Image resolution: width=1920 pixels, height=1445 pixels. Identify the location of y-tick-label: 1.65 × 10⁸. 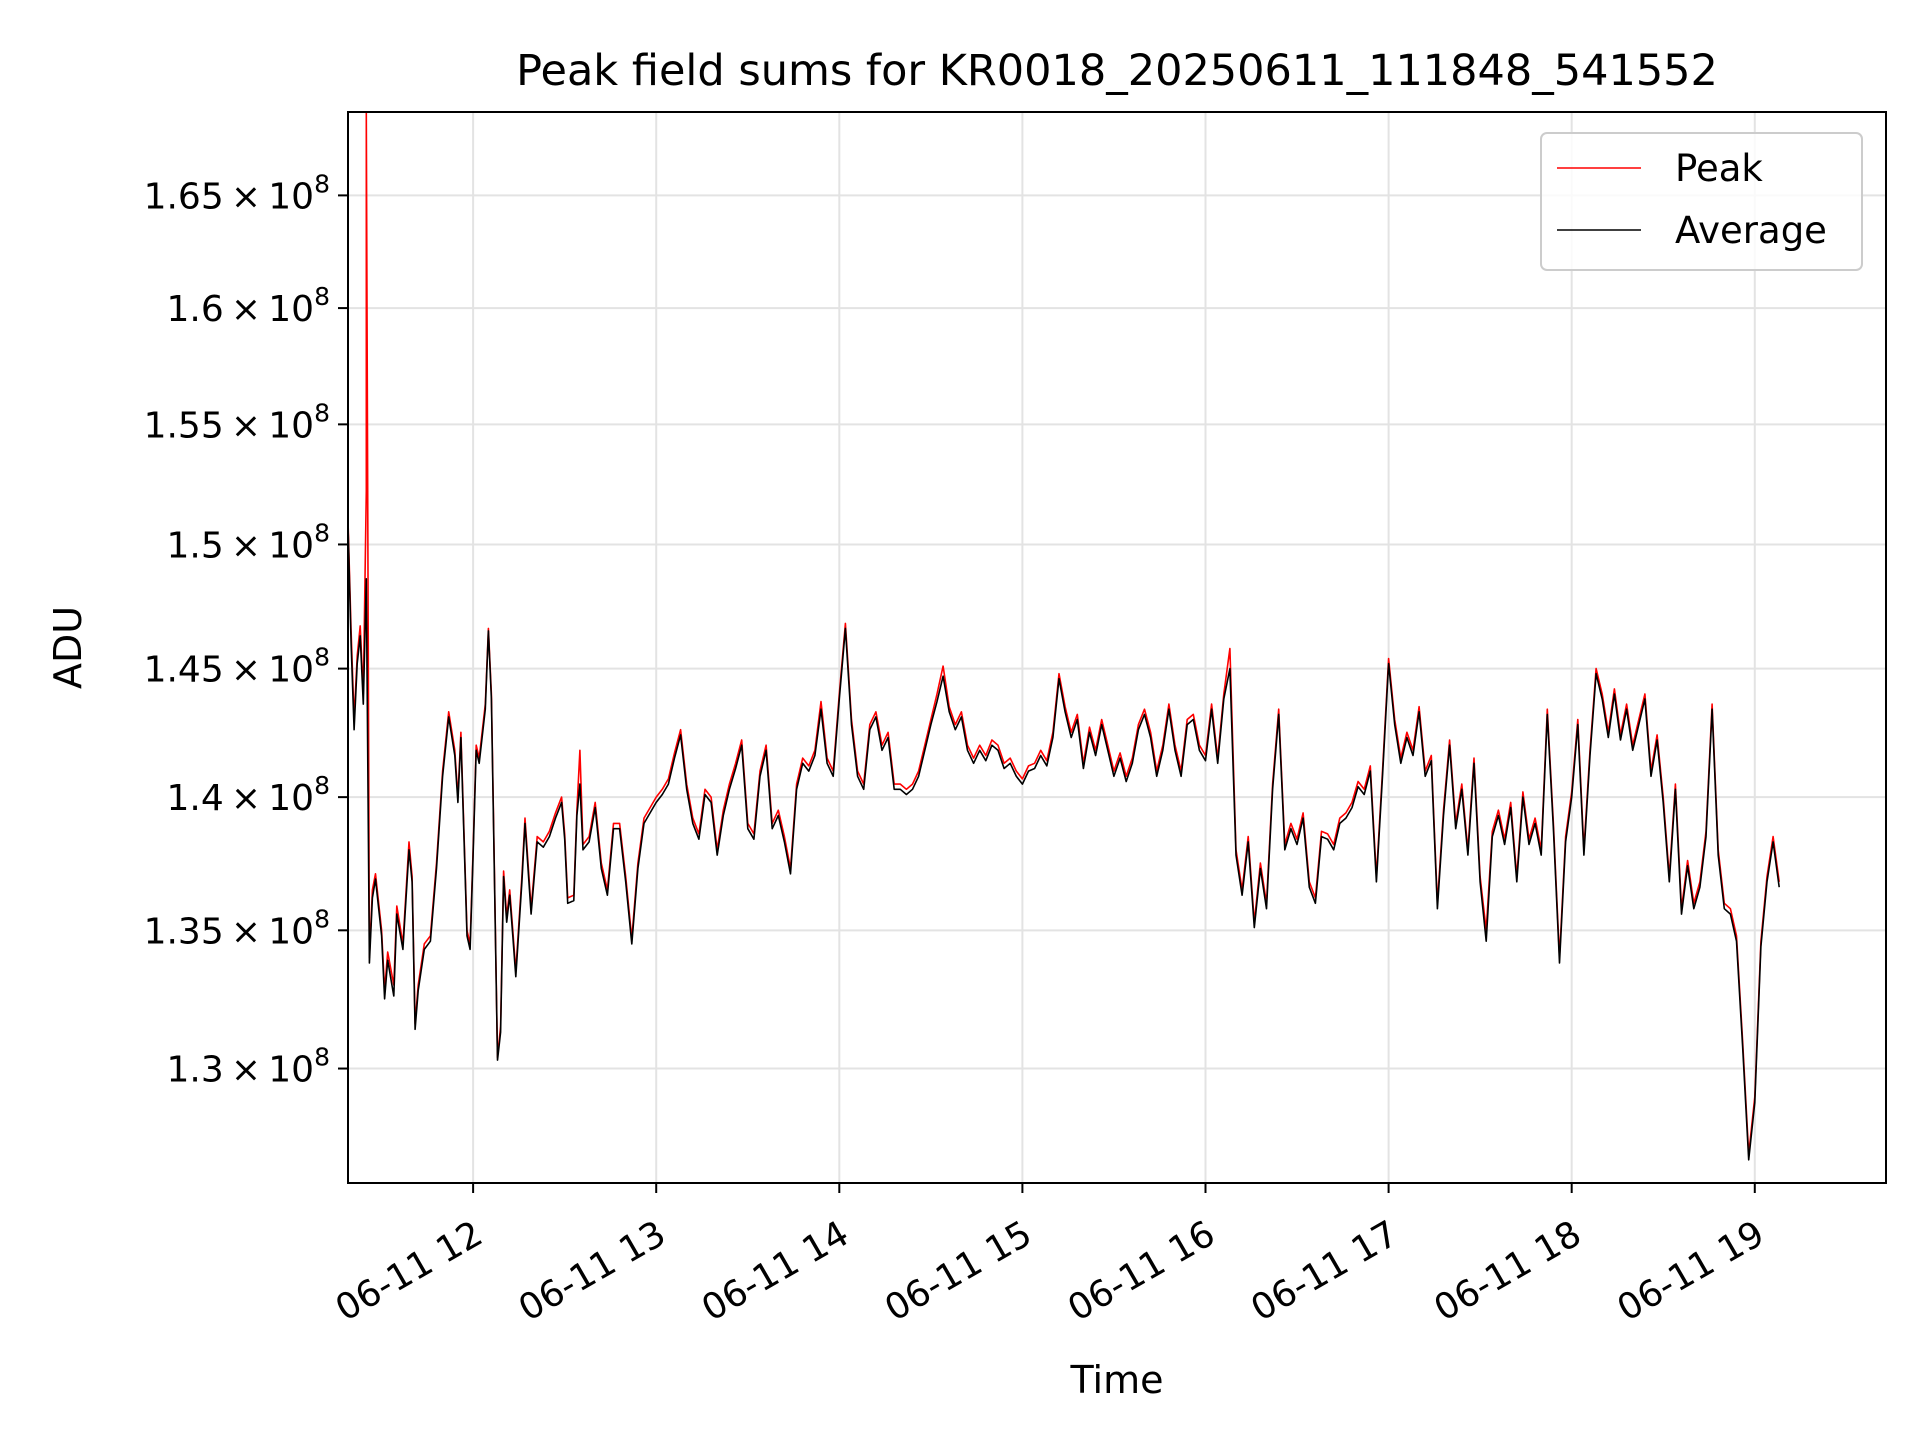
(237, 193).